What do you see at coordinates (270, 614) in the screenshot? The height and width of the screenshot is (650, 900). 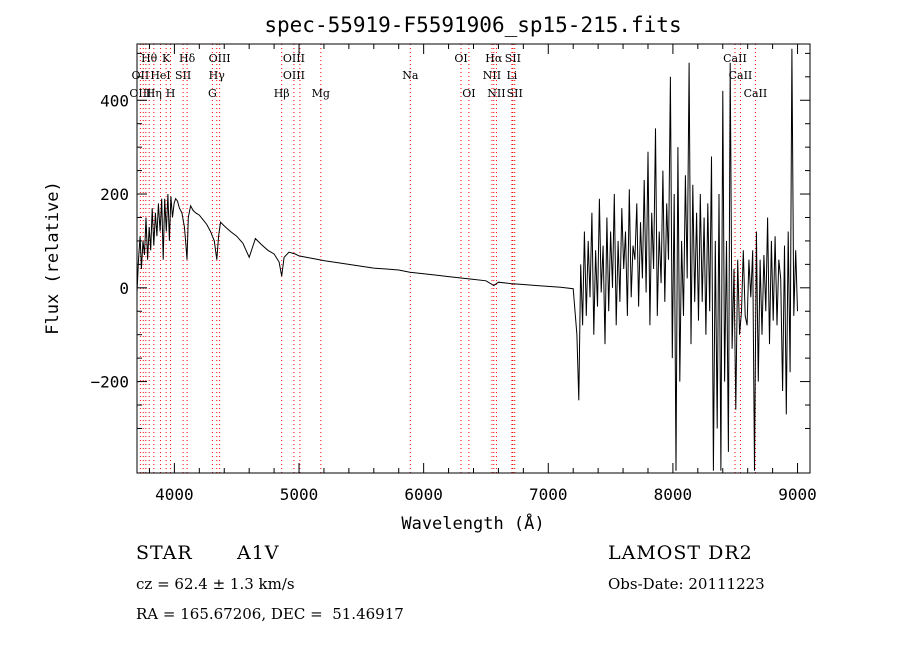 I see `coordinates: RA = 165.67206, DEC = 51.46917` at bounding box center [270, 614].